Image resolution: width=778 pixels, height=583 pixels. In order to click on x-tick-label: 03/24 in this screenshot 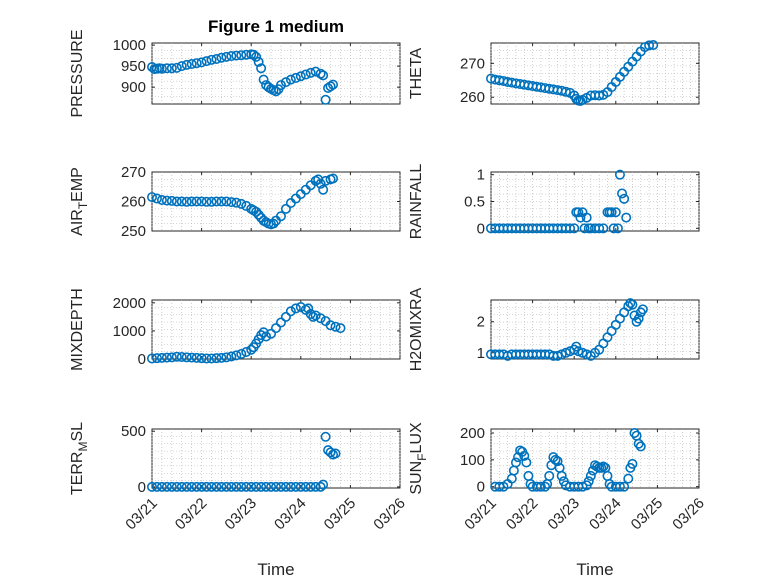, I will do `click(290, 514)`.